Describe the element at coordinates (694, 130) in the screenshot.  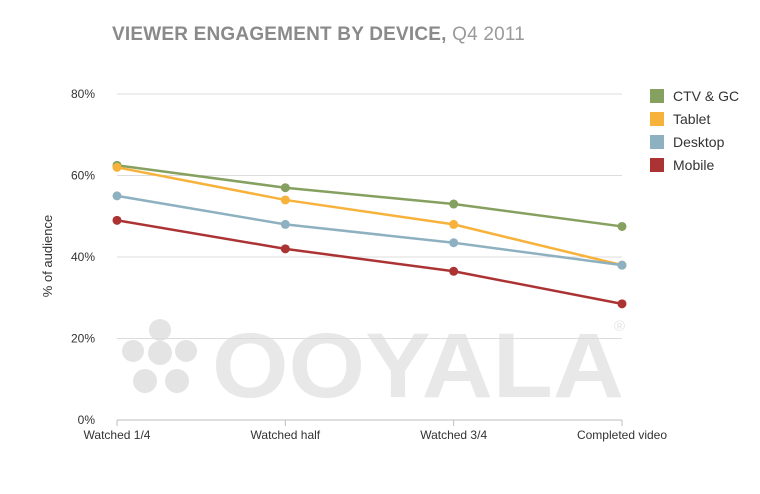
I see `legend: CTV & GC Tablet Desktop Mobile` at that location.